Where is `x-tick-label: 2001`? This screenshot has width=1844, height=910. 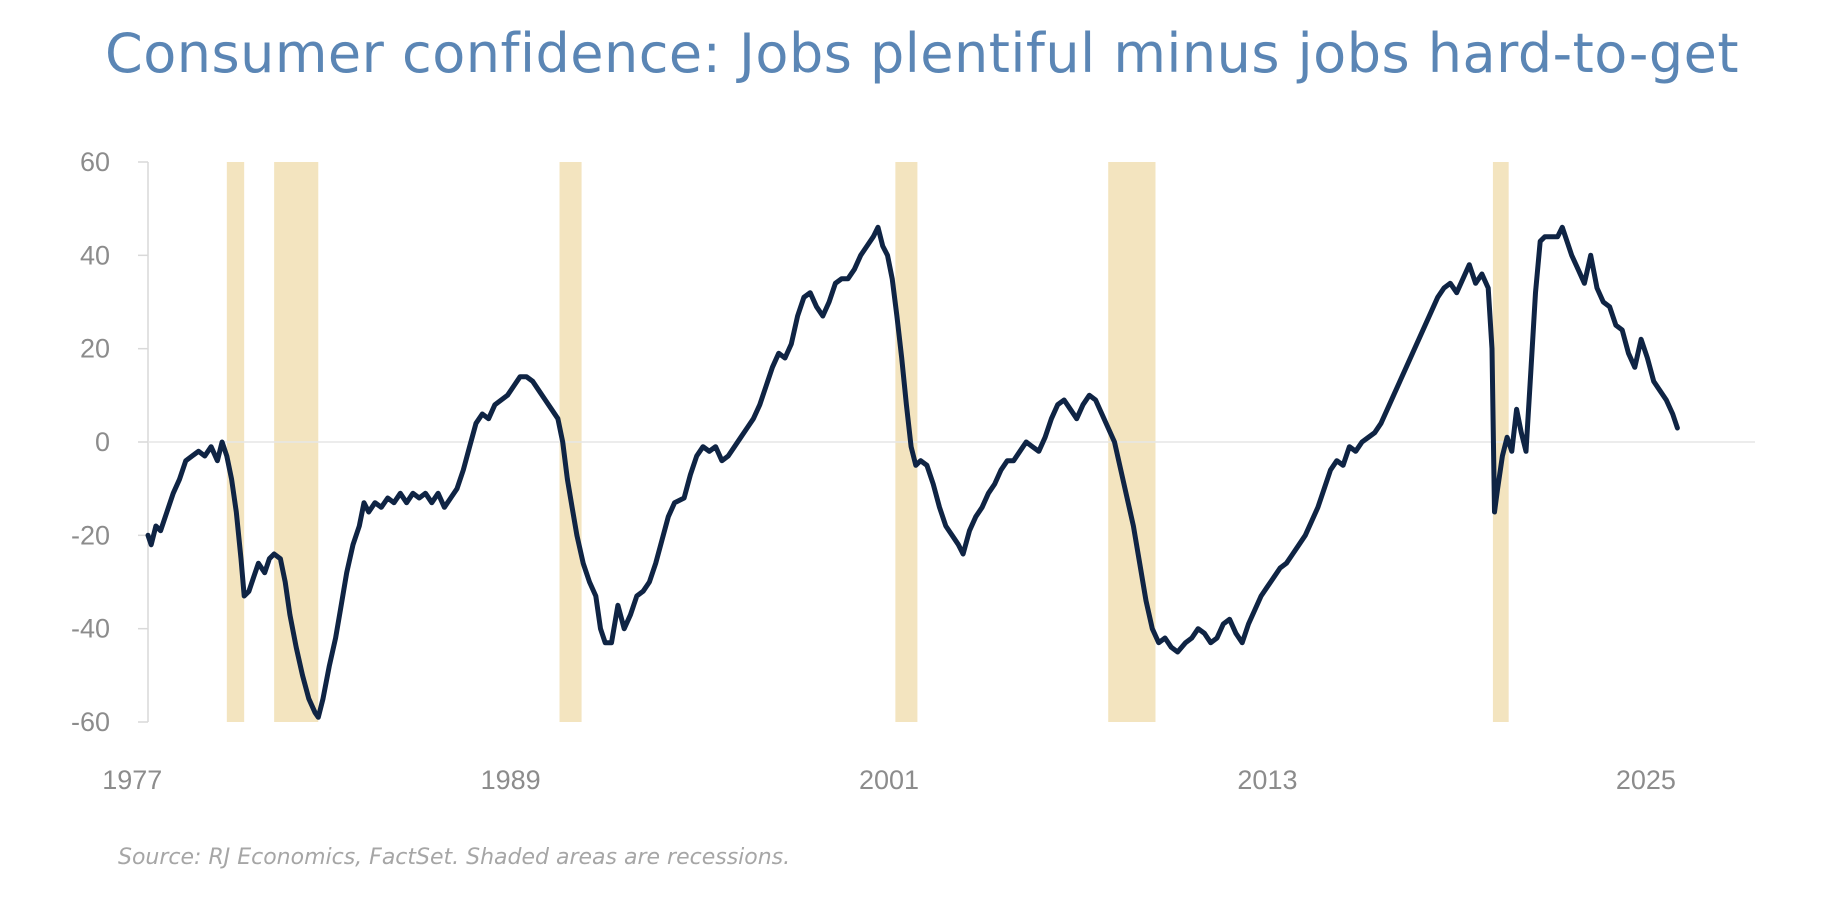 x-tick-label: 2001 is located at coordinates (889, 780).